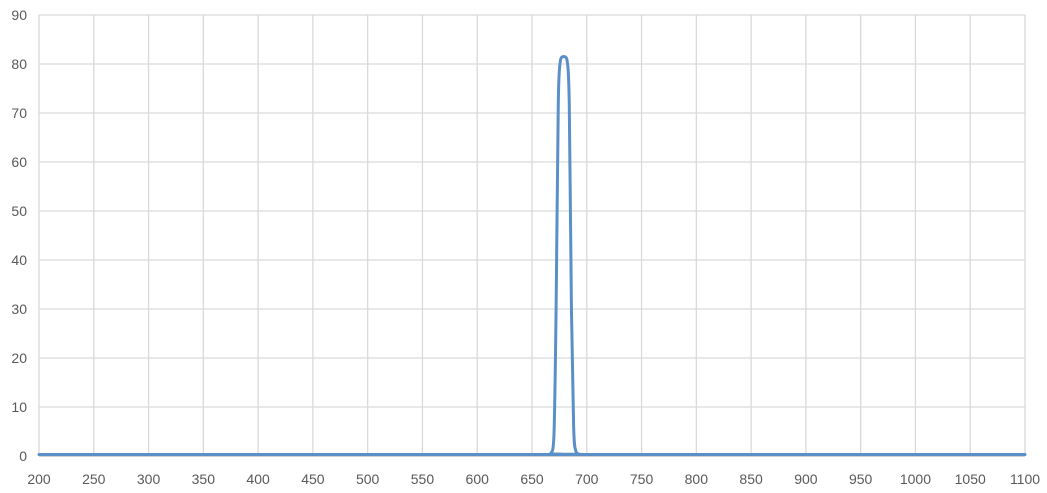 The height and width of the screenshot is (493, 1047). I want to click on y-tick-label-70: 70, so click(19, 113).